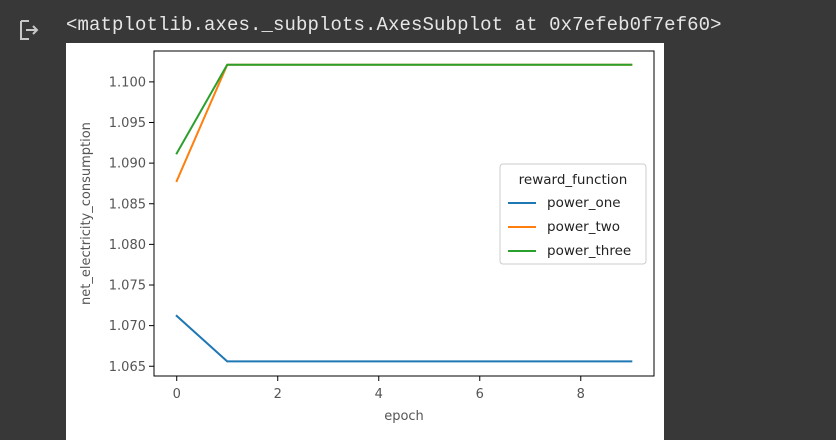  What do you see at coordinates (127, 367) in the screenshot?
I see `y-tick-label: 1.065` at bounding box center [127, 367].